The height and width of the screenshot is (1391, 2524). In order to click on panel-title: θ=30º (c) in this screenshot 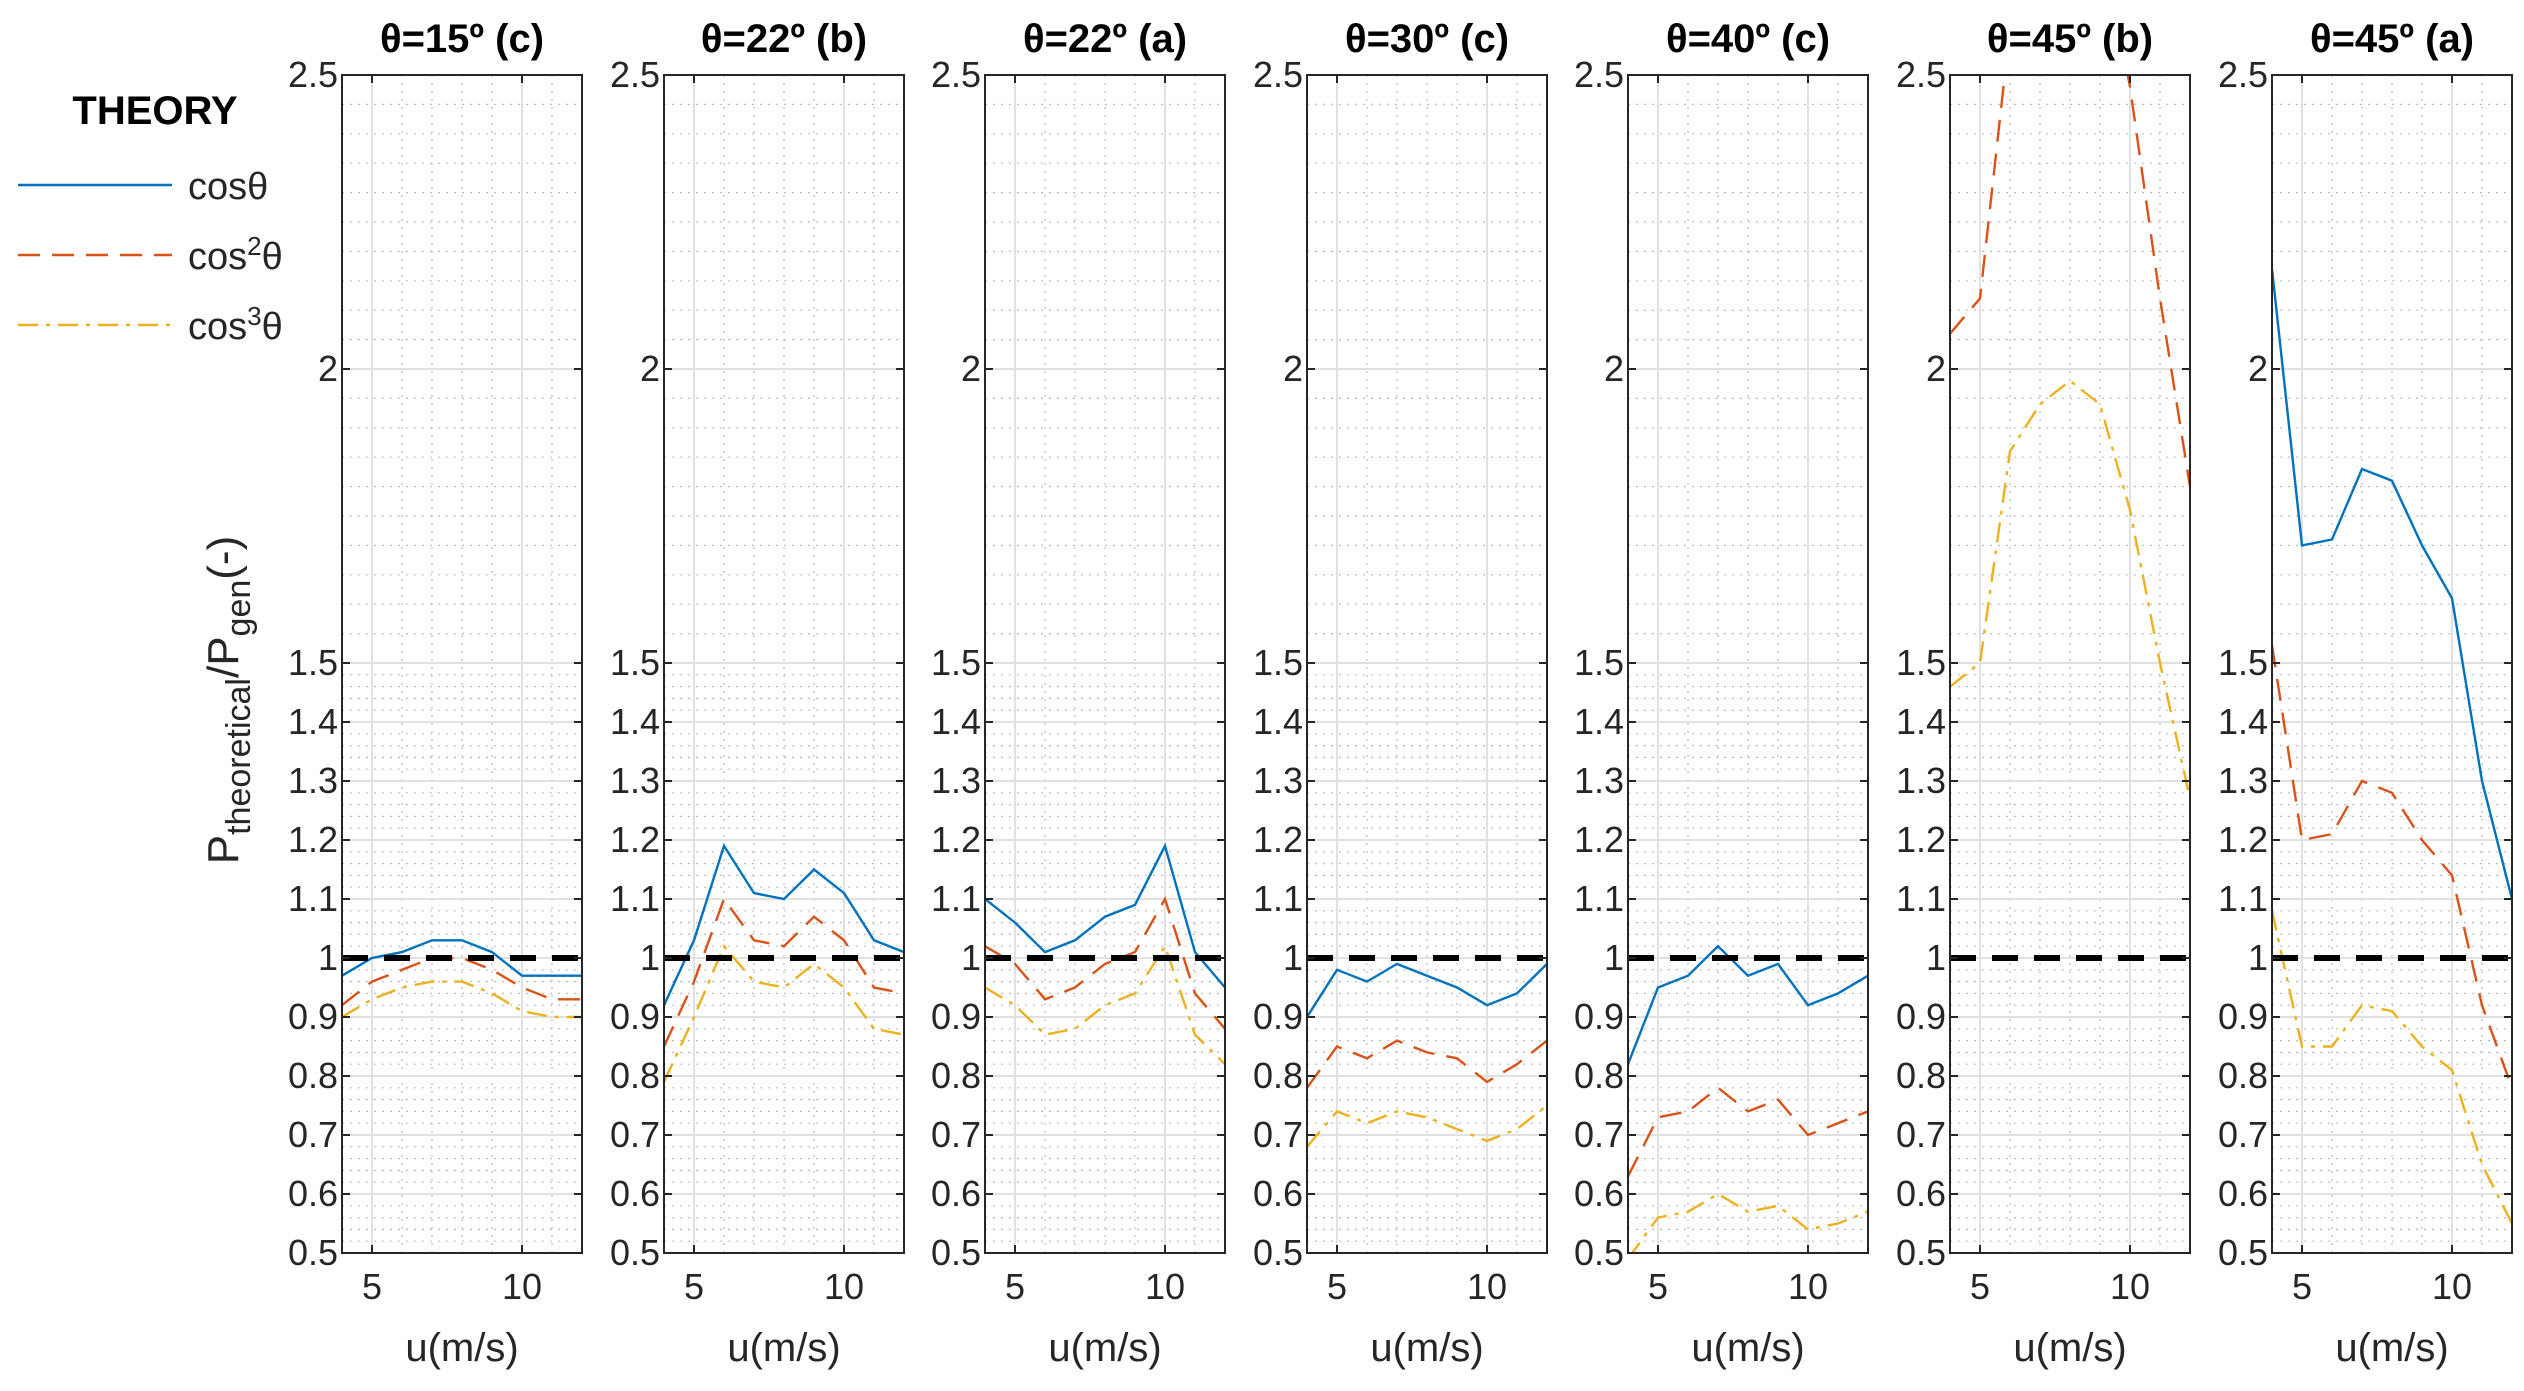, I will do `click(1427, 39)`.